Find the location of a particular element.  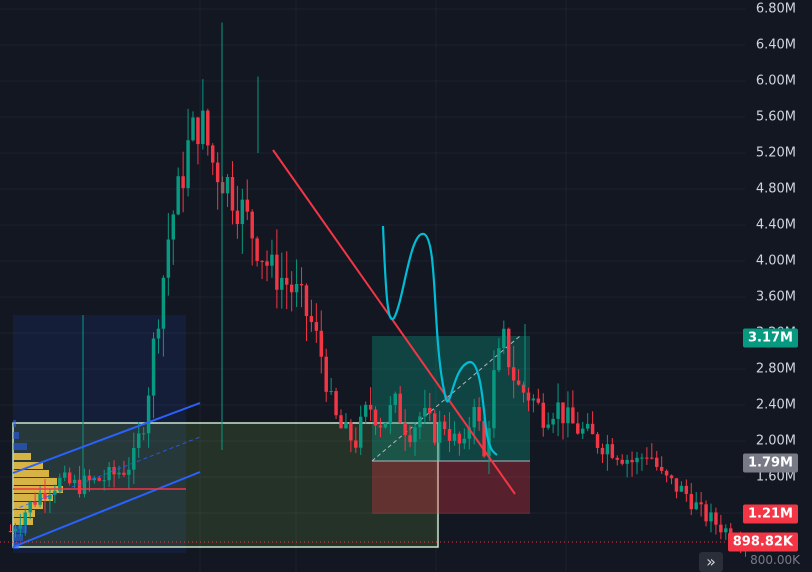

price-axis-label: 5.20M is located at coordinates (775, 153).